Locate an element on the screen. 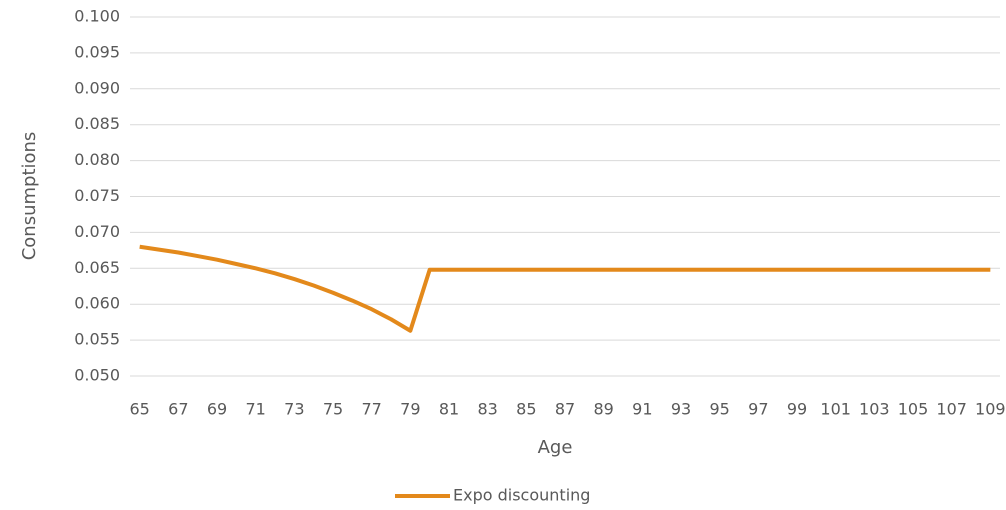 The image size is (1006, 510). y-tick-label: 0.060 is located at coordinates (97, 303).